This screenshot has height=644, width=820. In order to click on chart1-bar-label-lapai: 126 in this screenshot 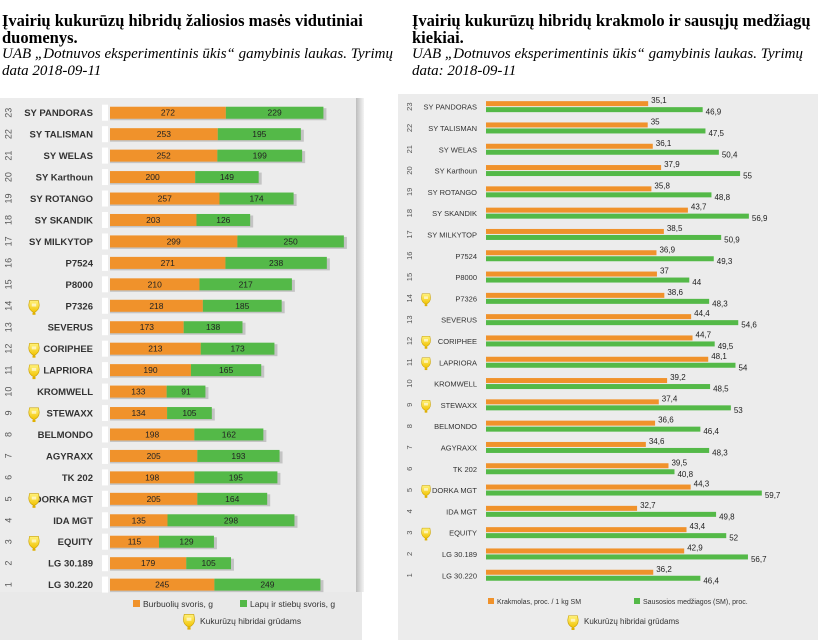, I will do `click(223, 220)`.